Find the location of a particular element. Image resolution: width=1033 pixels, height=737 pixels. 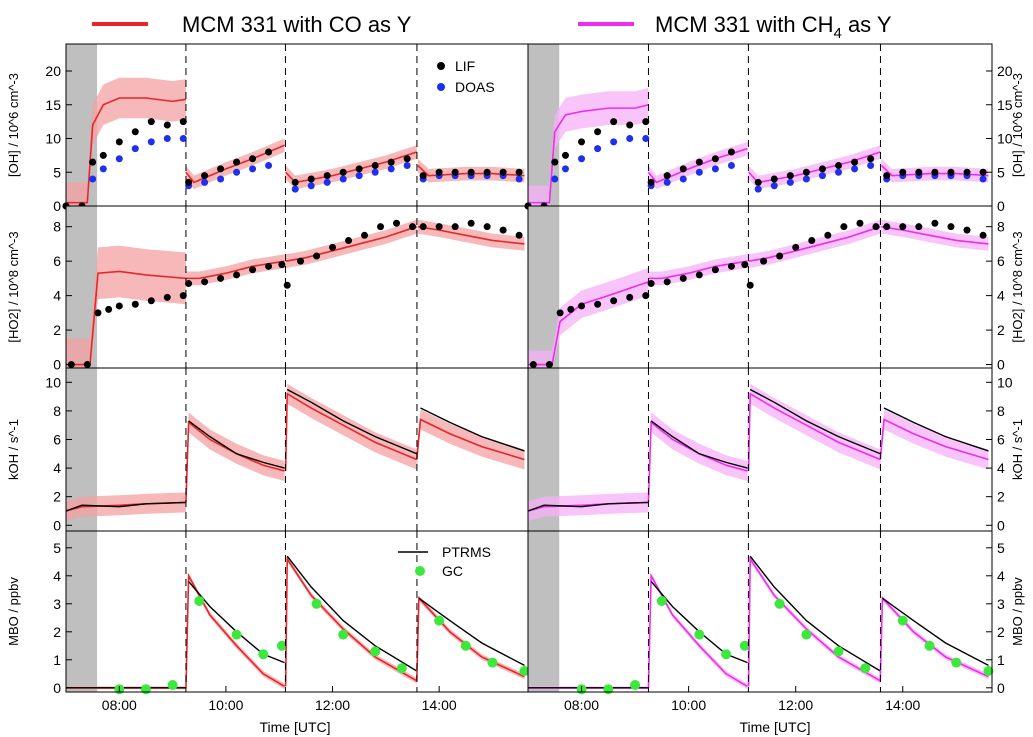

y-tick-label: 15 is located at coordinates (53, 105).